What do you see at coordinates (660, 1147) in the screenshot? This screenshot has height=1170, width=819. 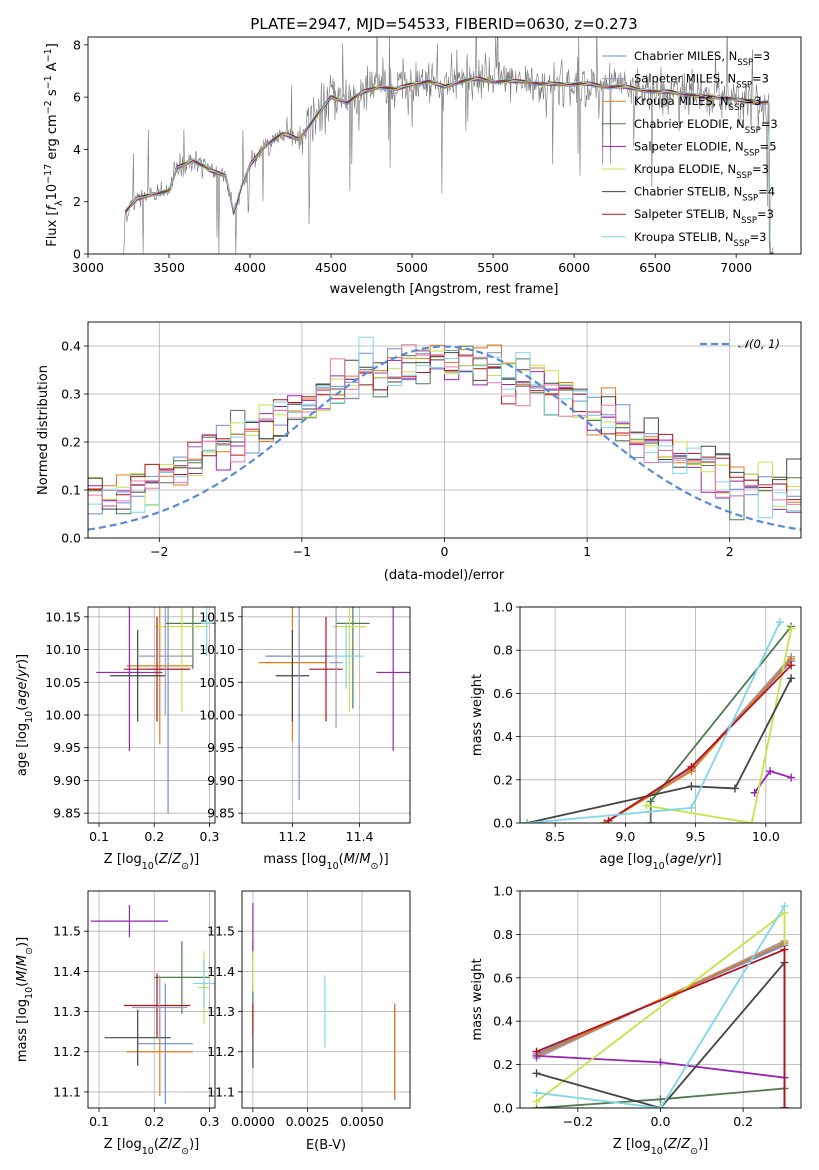 I see `x-axis-label: Z [log10(Z/Z⊙)]` at bounding box center [660, 1147].